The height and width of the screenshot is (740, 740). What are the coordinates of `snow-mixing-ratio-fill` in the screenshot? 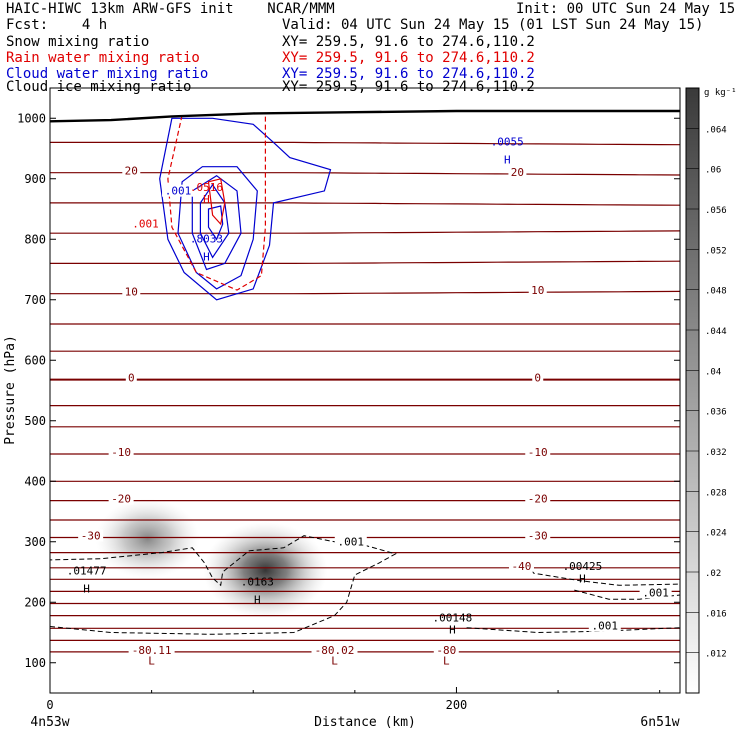 It's located at (211, 558).